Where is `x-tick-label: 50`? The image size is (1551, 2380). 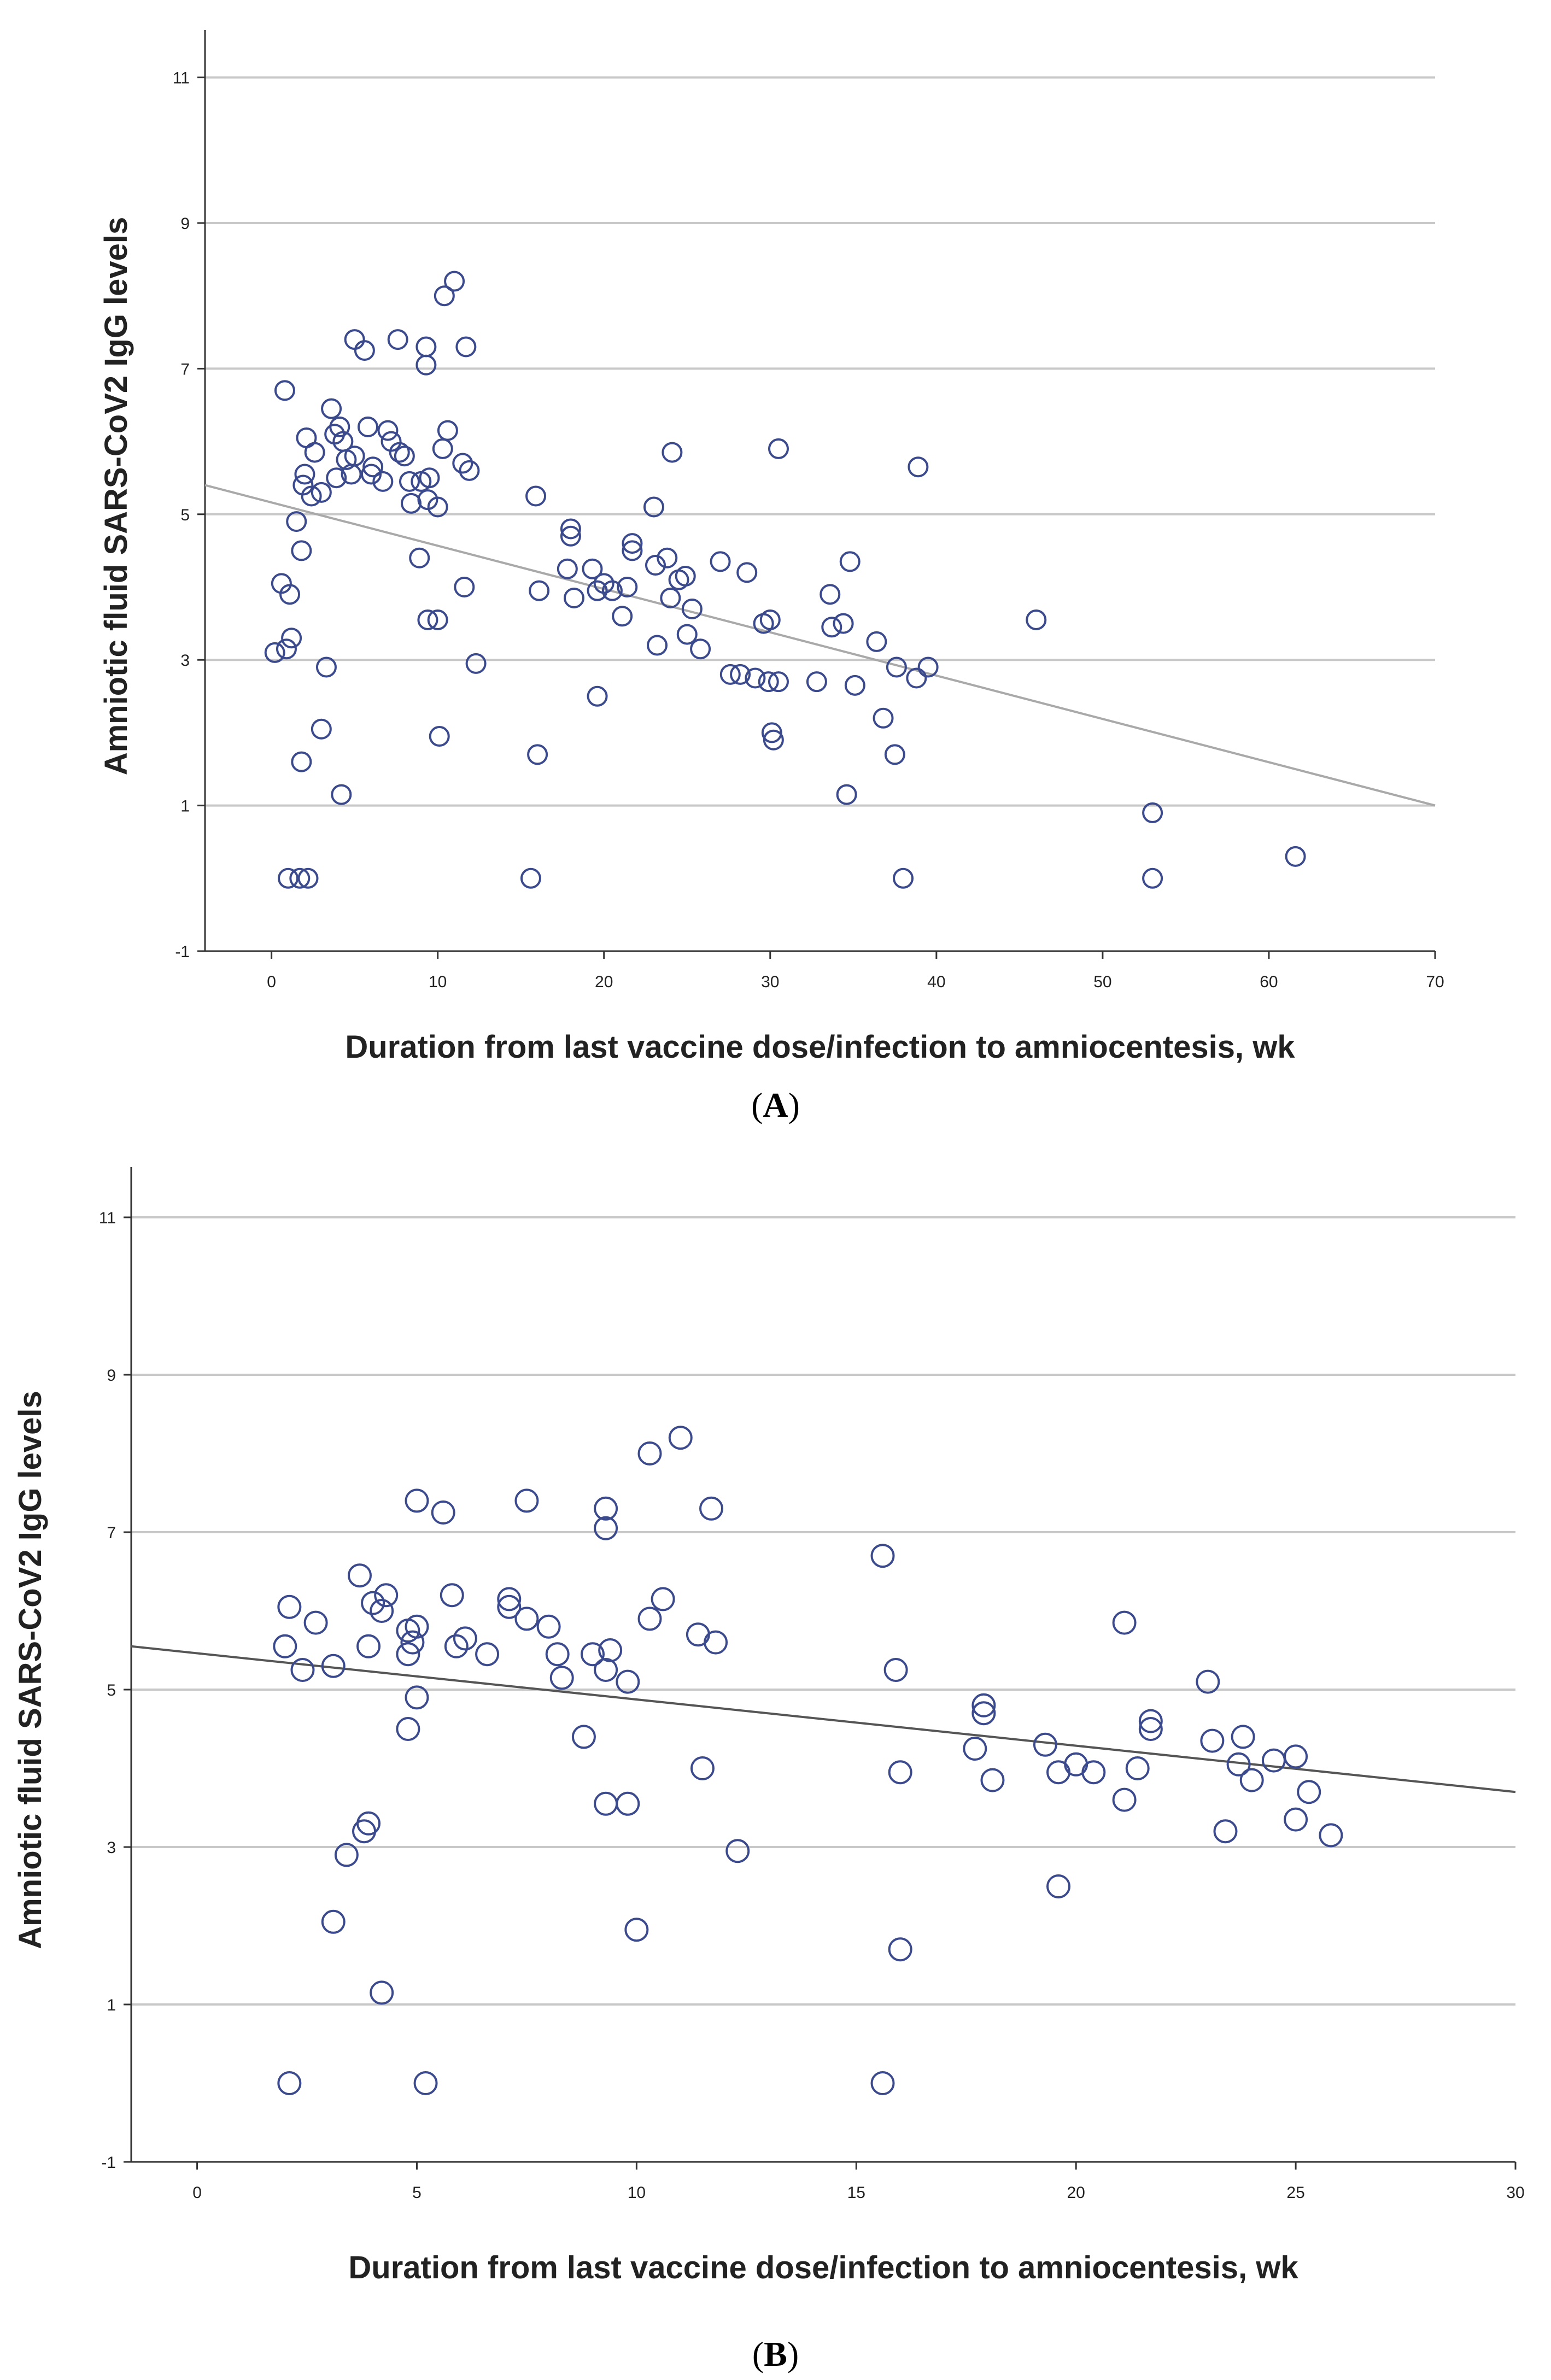
x-tick-label: 50 is located at coordinates (1102, 982).